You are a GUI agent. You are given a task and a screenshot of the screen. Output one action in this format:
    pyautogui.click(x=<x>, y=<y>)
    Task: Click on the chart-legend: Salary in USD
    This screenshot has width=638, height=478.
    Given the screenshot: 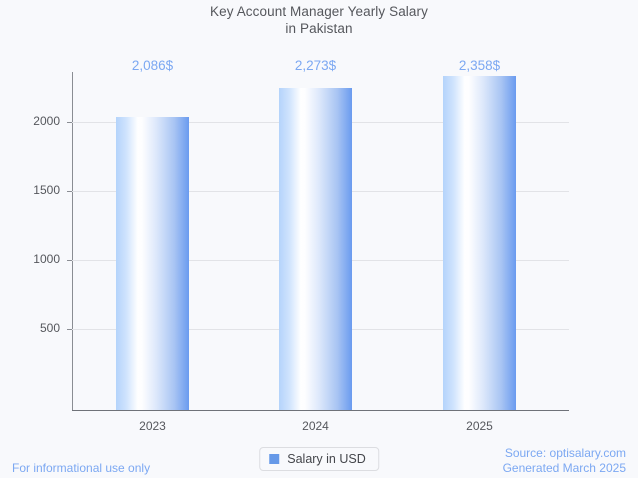 What is the action you would take?
    pyautogui.click(x=319, y=459)
    